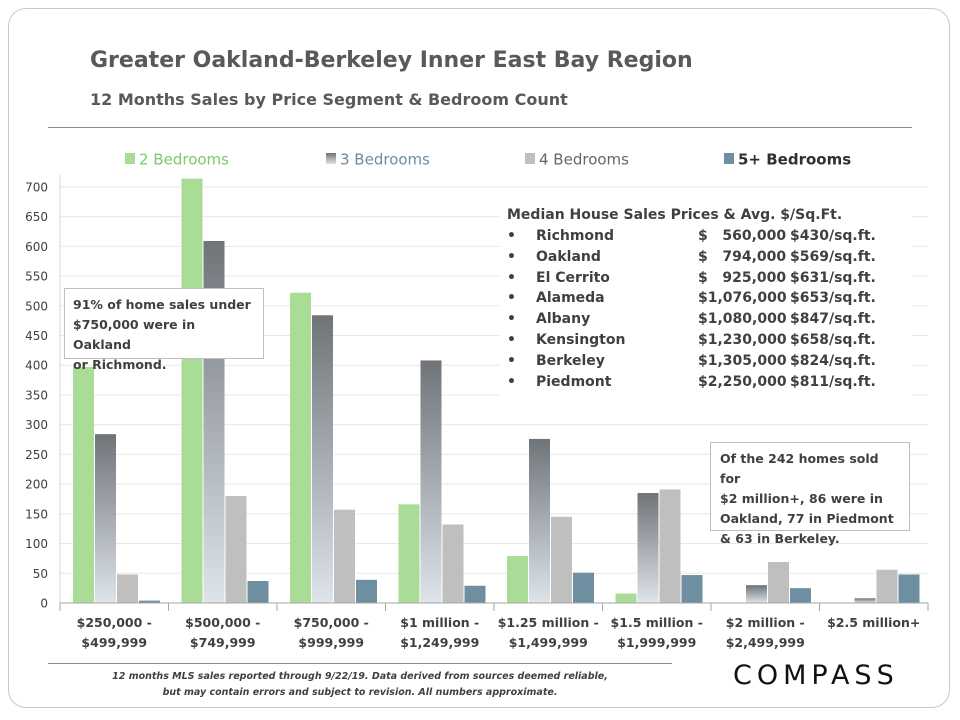 Image resolution: width=960 pixels, height=720 pixels. I want to click on y-tick-label: 200, so click(36, 485).